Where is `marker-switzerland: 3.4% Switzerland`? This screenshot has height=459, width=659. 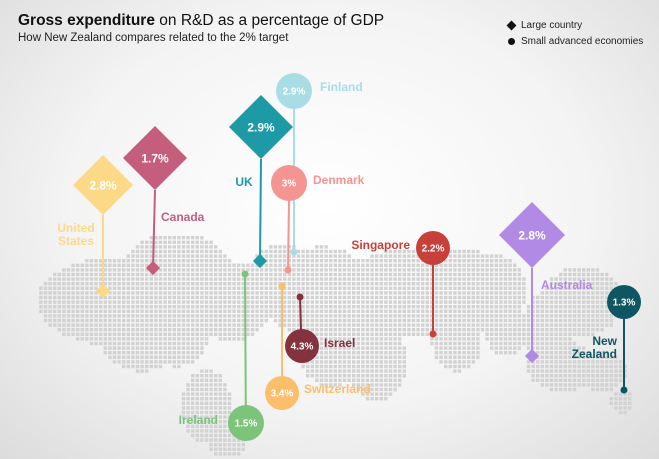
marker-switzerland: 3.4% Switzerland is located at coordinates (318, 346).